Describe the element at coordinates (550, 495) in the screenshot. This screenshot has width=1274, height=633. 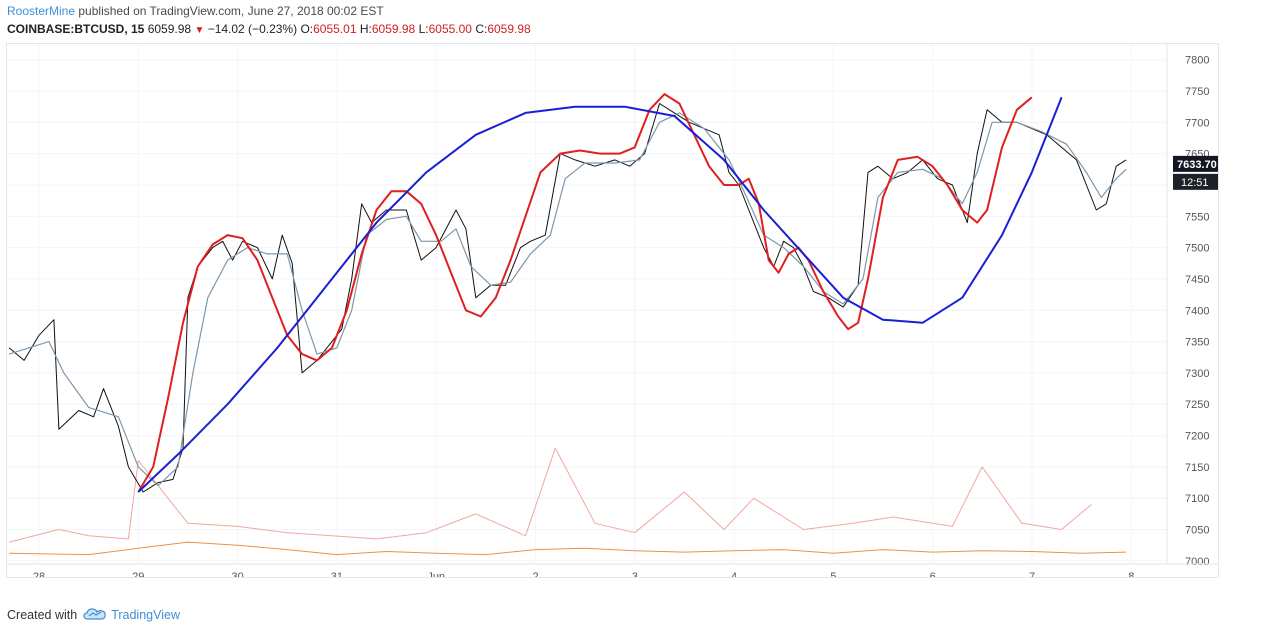
I see `volume-spikes` at that location.